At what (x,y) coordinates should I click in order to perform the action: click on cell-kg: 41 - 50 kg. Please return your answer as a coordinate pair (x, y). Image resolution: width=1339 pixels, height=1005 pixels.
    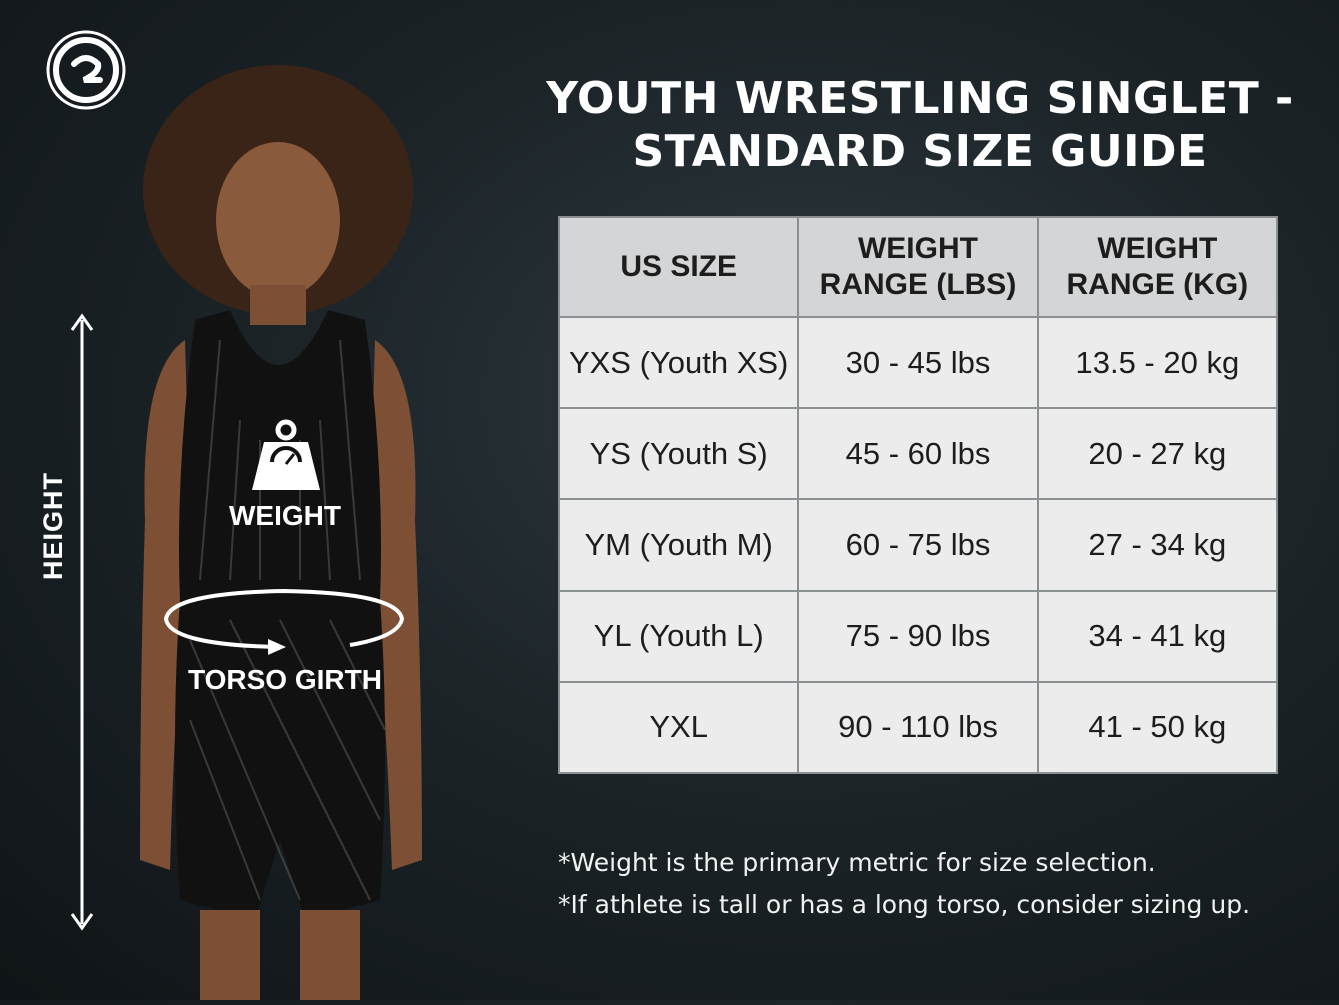
    Looking at the image, I should click on (1157, 727).